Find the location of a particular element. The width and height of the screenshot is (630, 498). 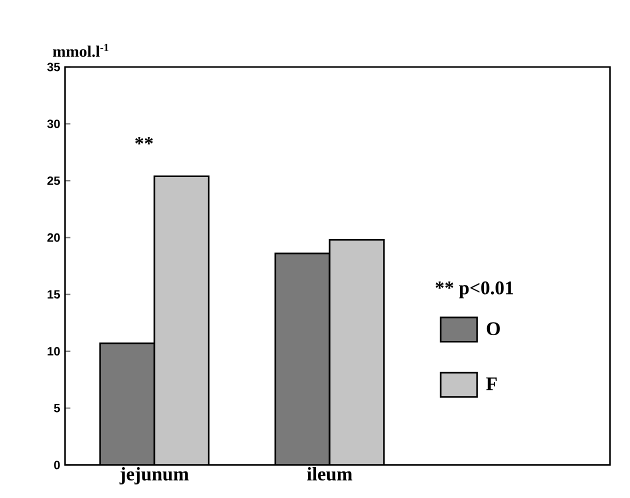

annotation: ** is located at coordinates (144, 140).